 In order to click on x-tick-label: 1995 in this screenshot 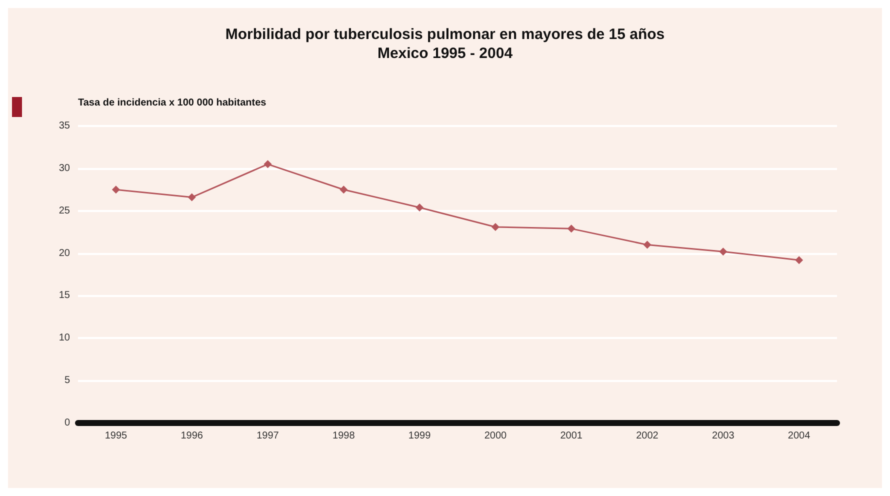, I will do `click(116, 436)`.